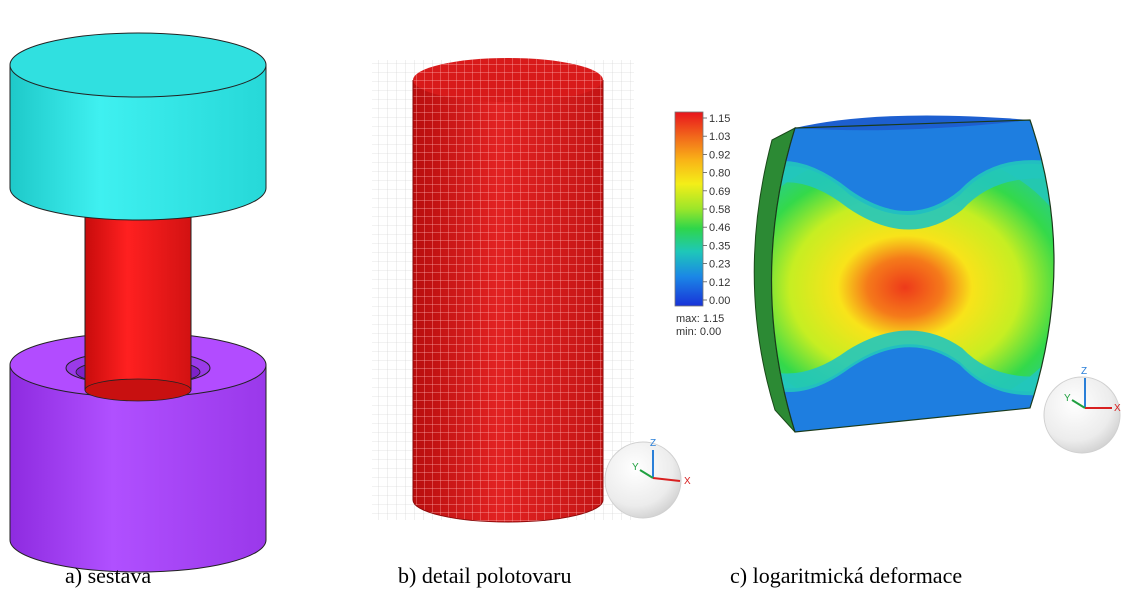 This screenshot has width=1124, height=597. What do you see at coordinates (719, 228) in the screenshot?
I see `legend-tick-label: 0.46` at bounding box center [719, 228].